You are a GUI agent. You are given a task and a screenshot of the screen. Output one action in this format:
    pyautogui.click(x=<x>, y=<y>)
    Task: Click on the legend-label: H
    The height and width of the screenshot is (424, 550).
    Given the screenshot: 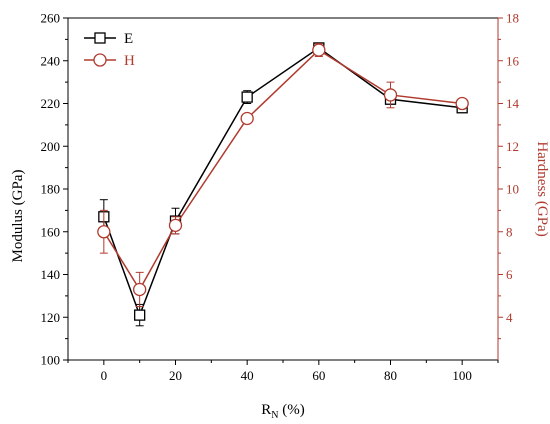 What is the action you would take?
    pyautogui.click(x=129, y=61)
    